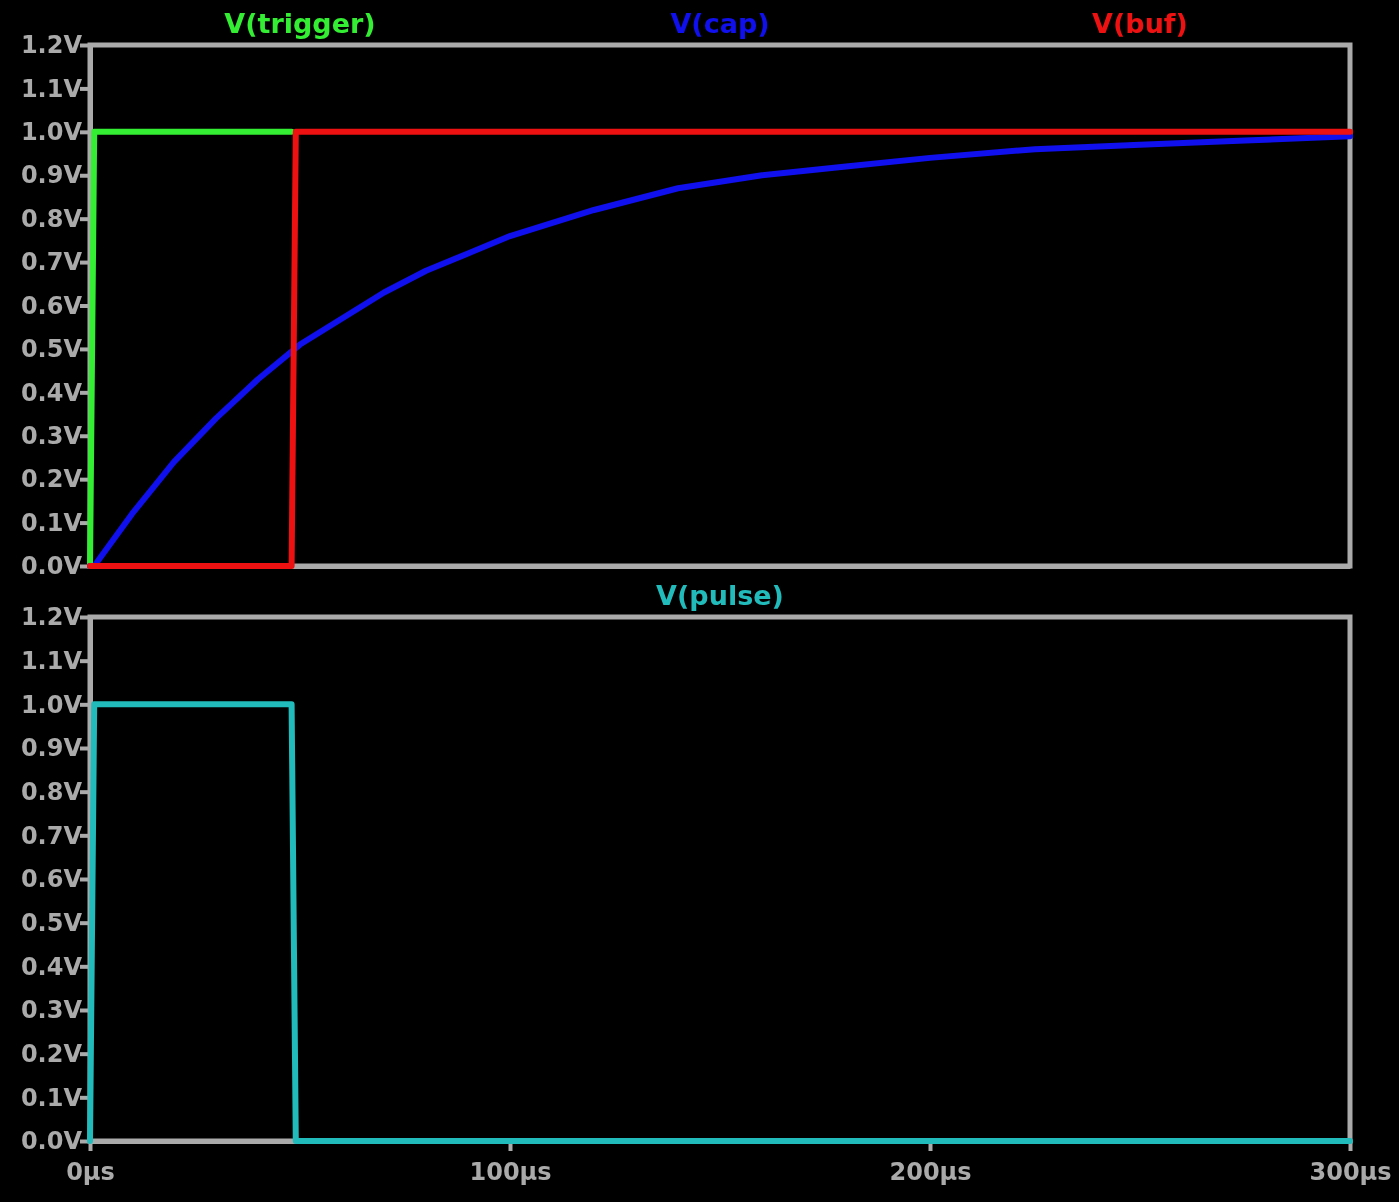  What do you see at coordinates (1350, 1172) in the screenshot?
I see `x-tick-label: 300µs` at bounding box center [1350, 1172].